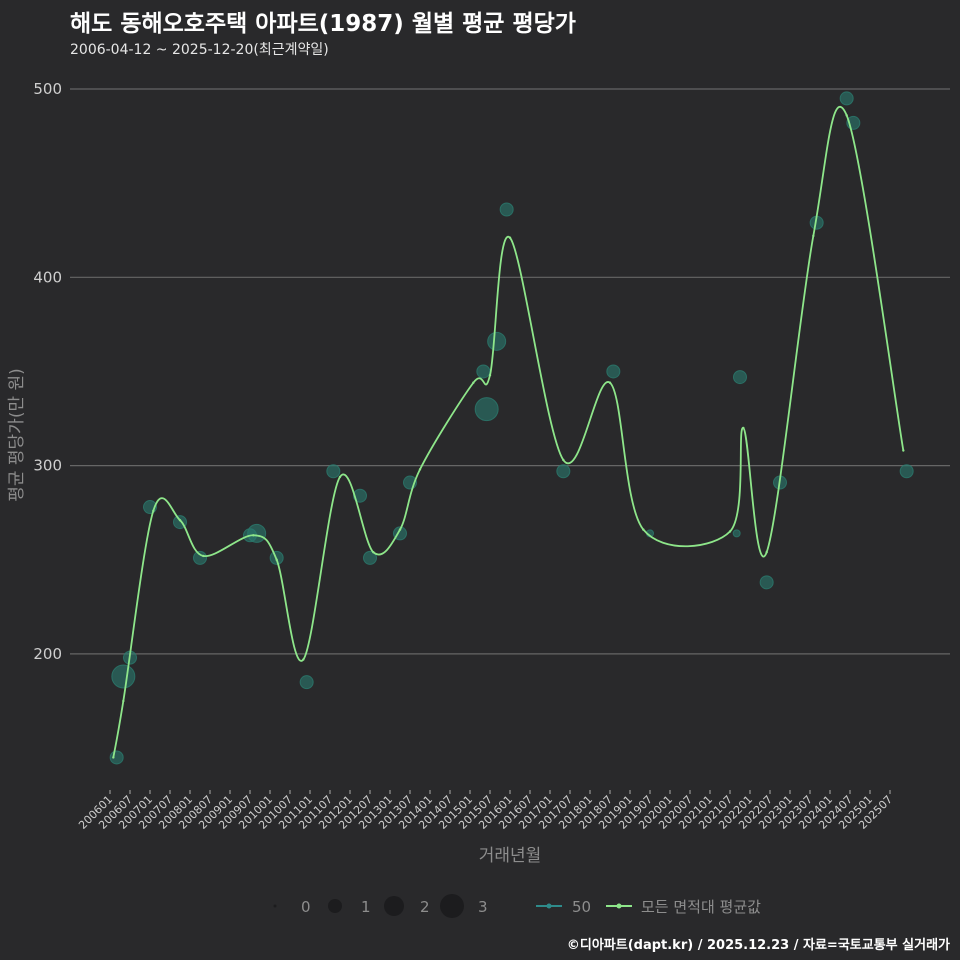 The image size is (960, 960). I want to click on legend-size-label: 1, so click(366, 907).